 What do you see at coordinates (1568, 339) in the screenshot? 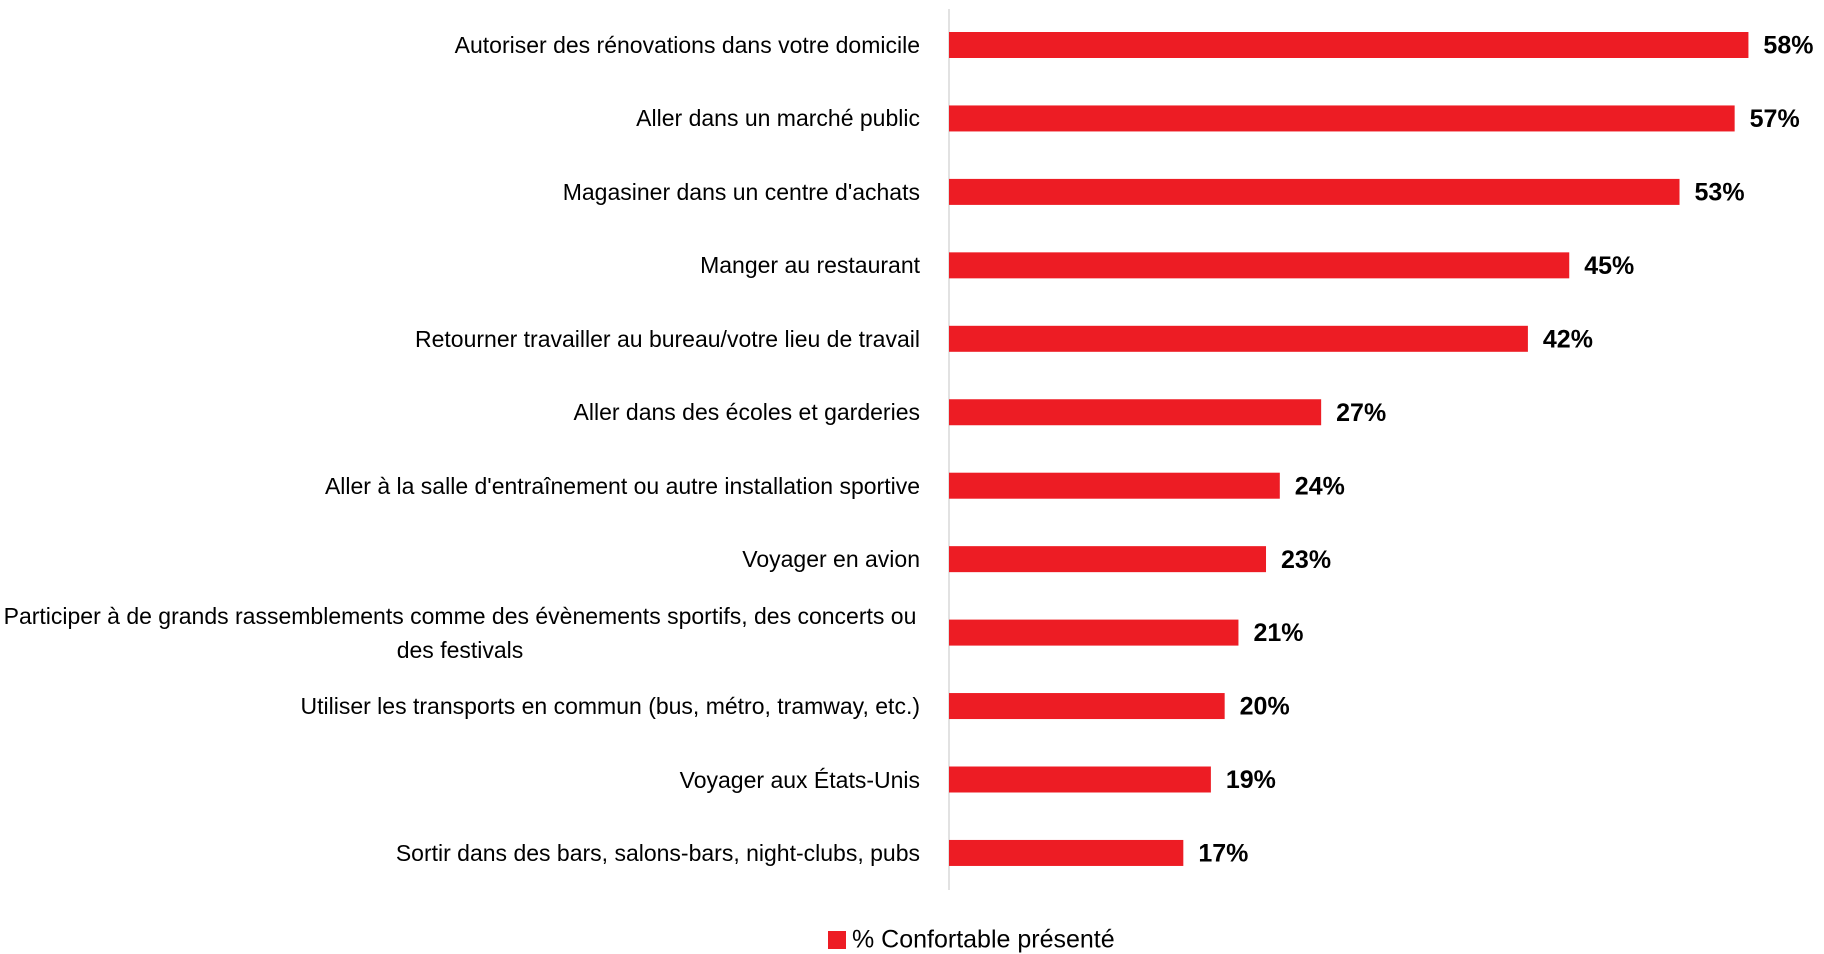
I see `data-label: 42%` at bounding box center [1568, 339].